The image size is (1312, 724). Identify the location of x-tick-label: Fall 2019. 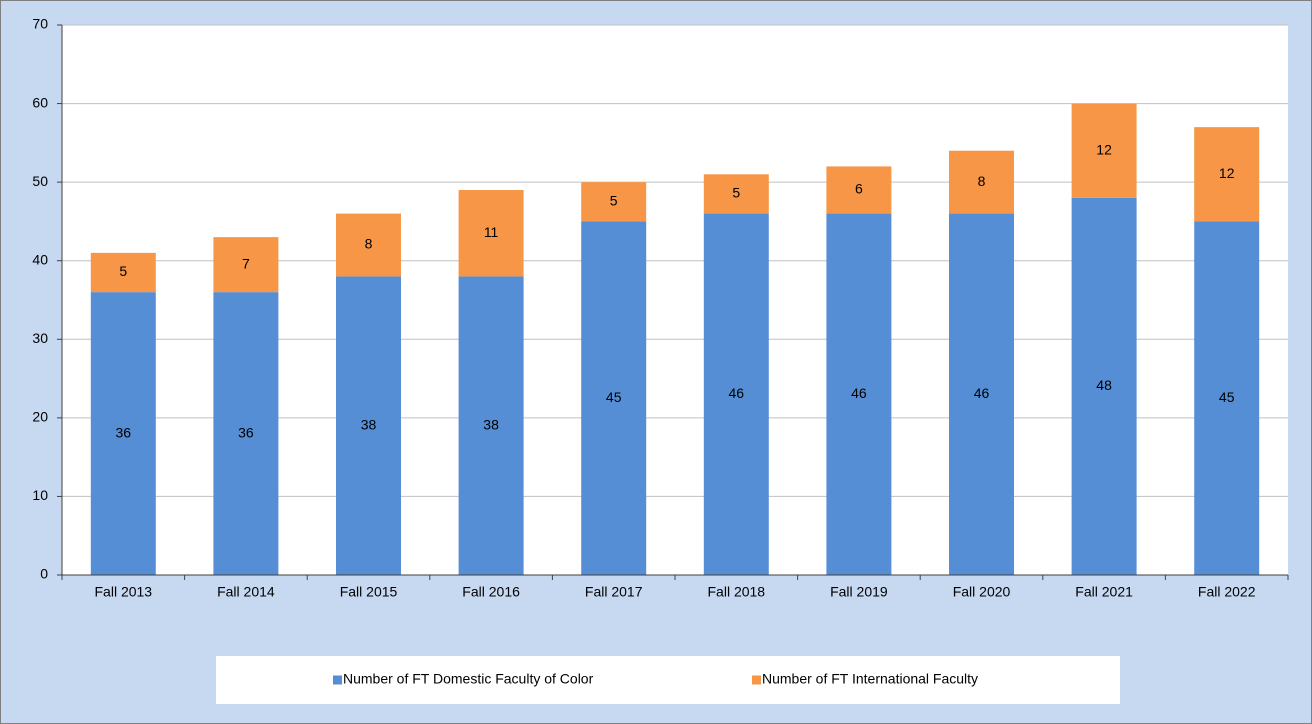
(859, 592).